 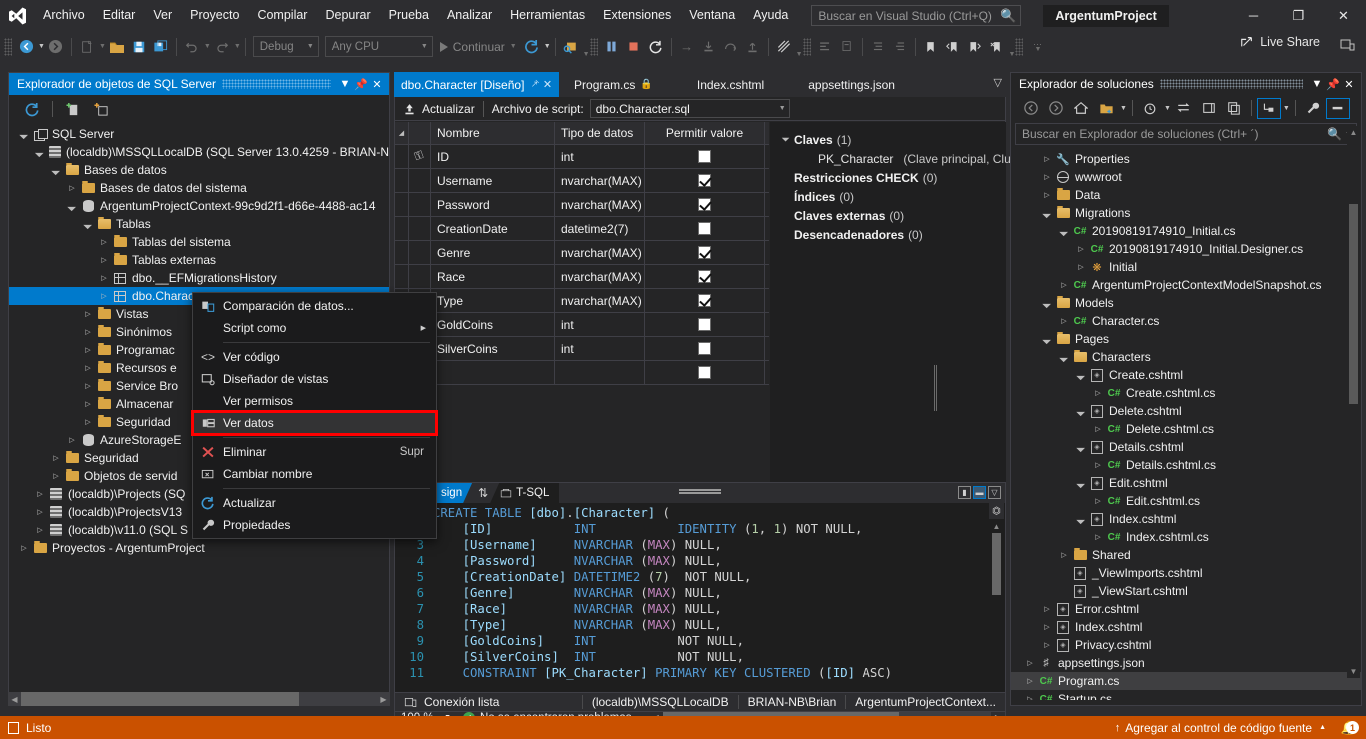 What do you see at coordinates (1186, 249) in the screenshot?
I see `solution-tree-node: ▷ C# 20190819174910_Initial.Designer.cs` at bounding box center [1186, 249].